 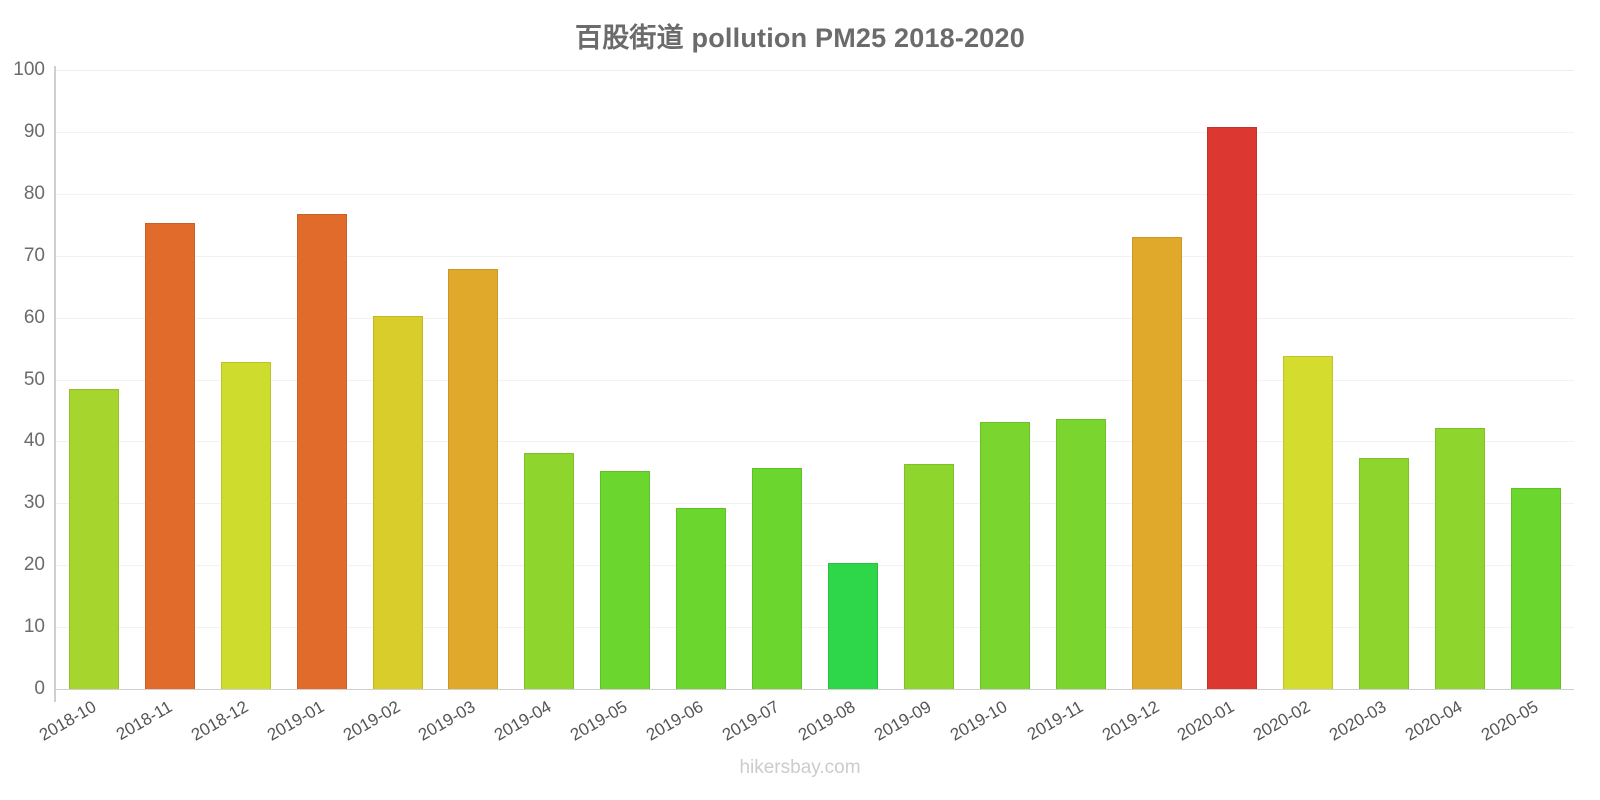 I want to click on y-axis-labels: 0 10 20 30 40 50 60 70 80 90 100, so click(x=27, y=400).